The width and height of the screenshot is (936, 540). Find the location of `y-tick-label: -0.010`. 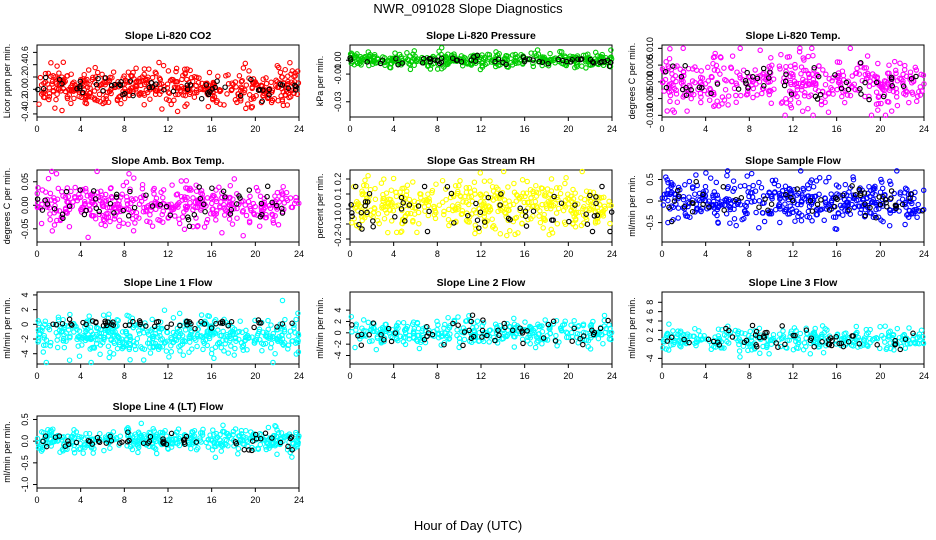

y-tick-label: -0.010 is located at coordinates (650, 116).